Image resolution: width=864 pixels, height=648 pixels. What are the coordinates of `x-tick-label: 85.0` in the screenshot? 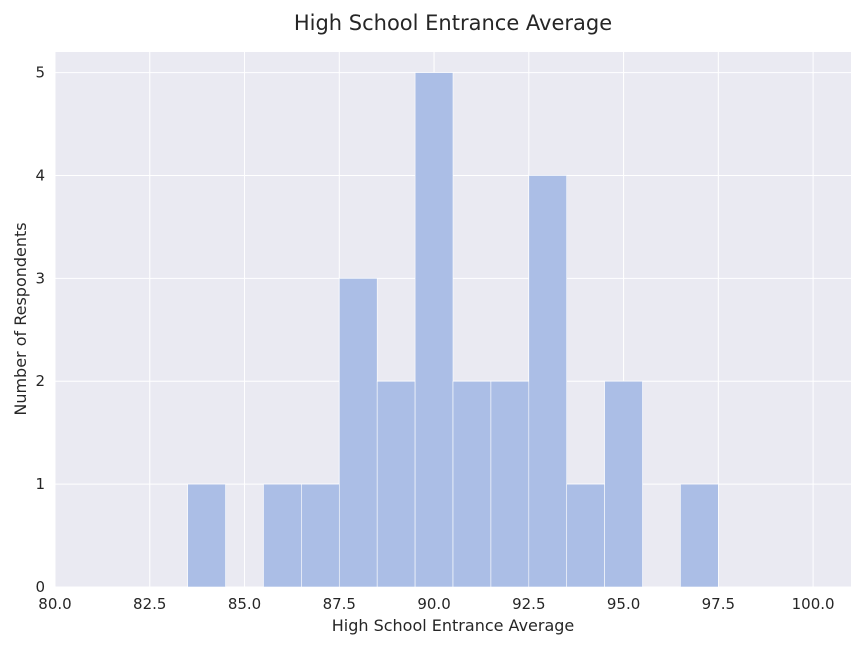 It's located at (244, 604).